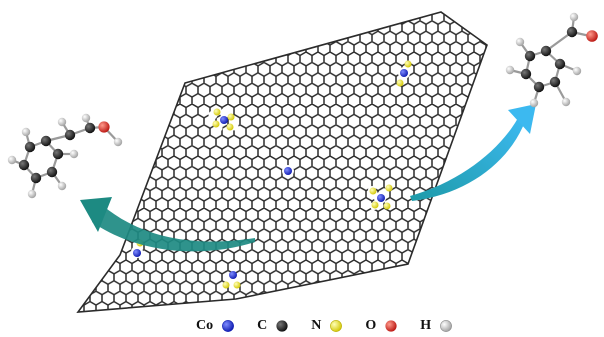  I want to click on c-atom-icon, so click(282, 326).